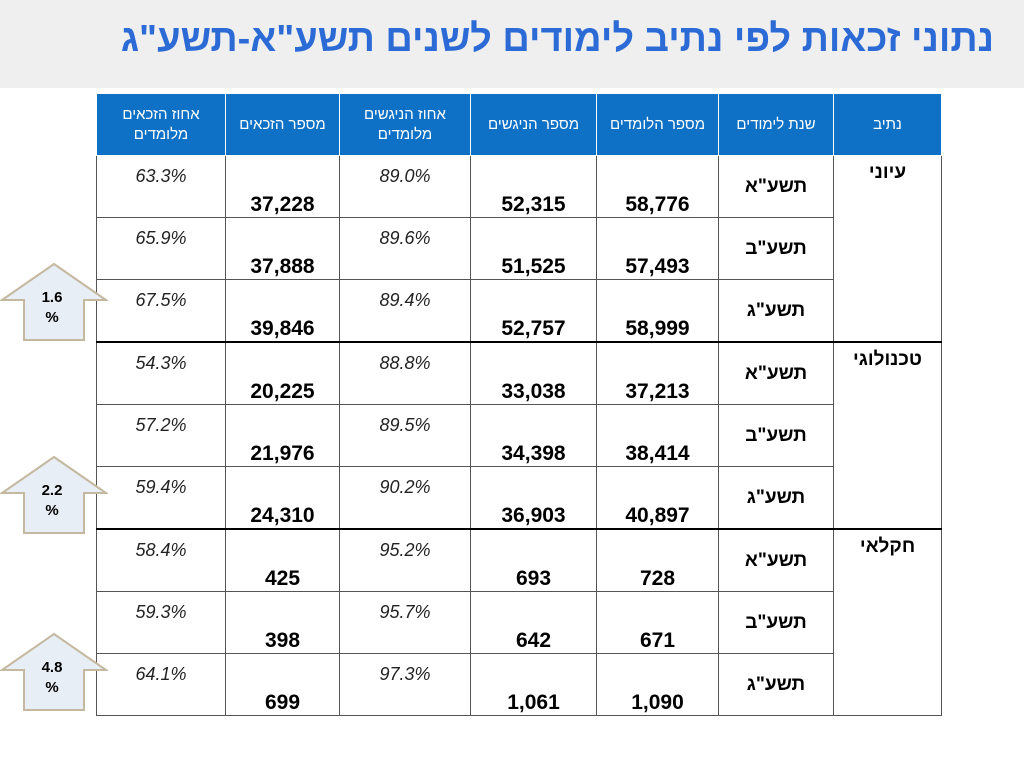 The height and width of the screenshot is (768, 1024). I want to click on eligible-pct-value: 67.5%, so click(161, 300).